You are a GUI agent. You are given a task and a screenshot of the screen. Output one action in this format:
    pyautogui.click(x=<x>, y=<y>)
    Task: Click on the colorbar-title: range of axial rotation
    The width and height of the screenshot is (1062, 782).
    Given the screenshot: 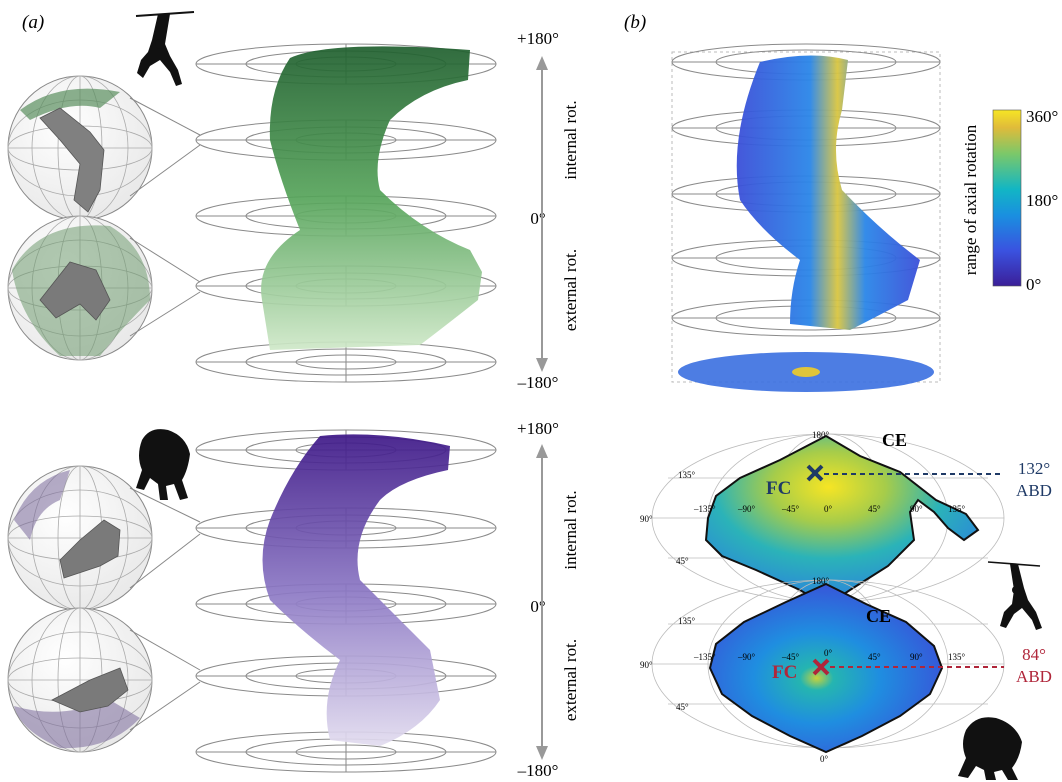 What is the action you would take?
    pyautogui.click(x=970, y=199)
    